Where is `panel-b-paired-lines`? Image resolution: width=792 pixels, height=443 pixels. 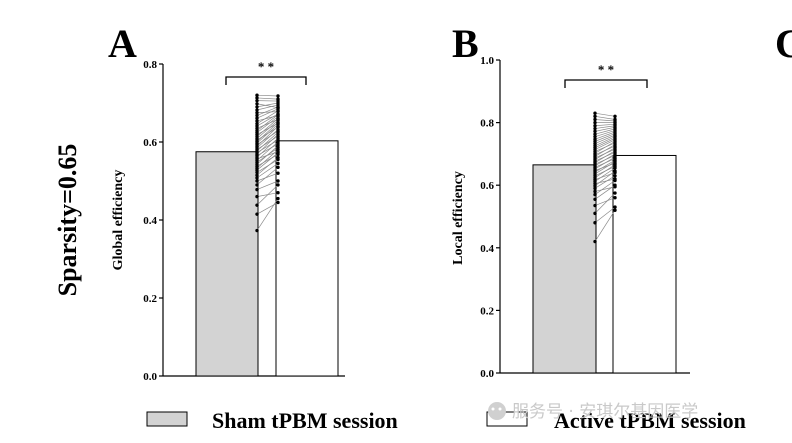 panel-b-paired-lines is located at coordinates (605, 177).